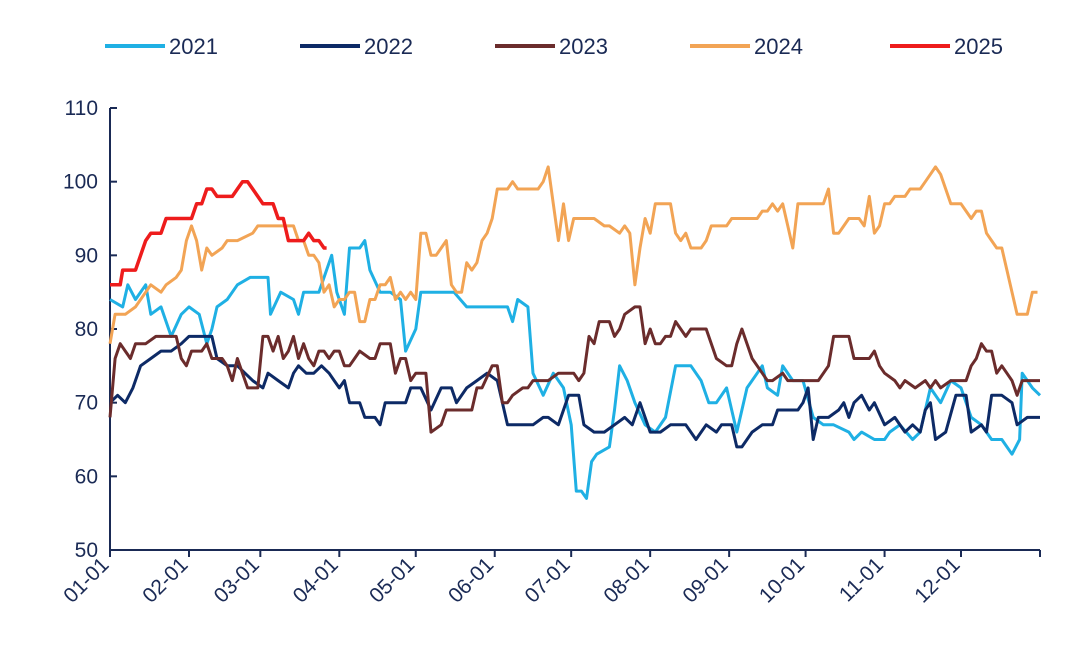 The height and width of the screenshot is (648, 1080). Describe the element at coordinates (471, 580) in the screenshot. I see `x-tick-label: 06-01` at that location.